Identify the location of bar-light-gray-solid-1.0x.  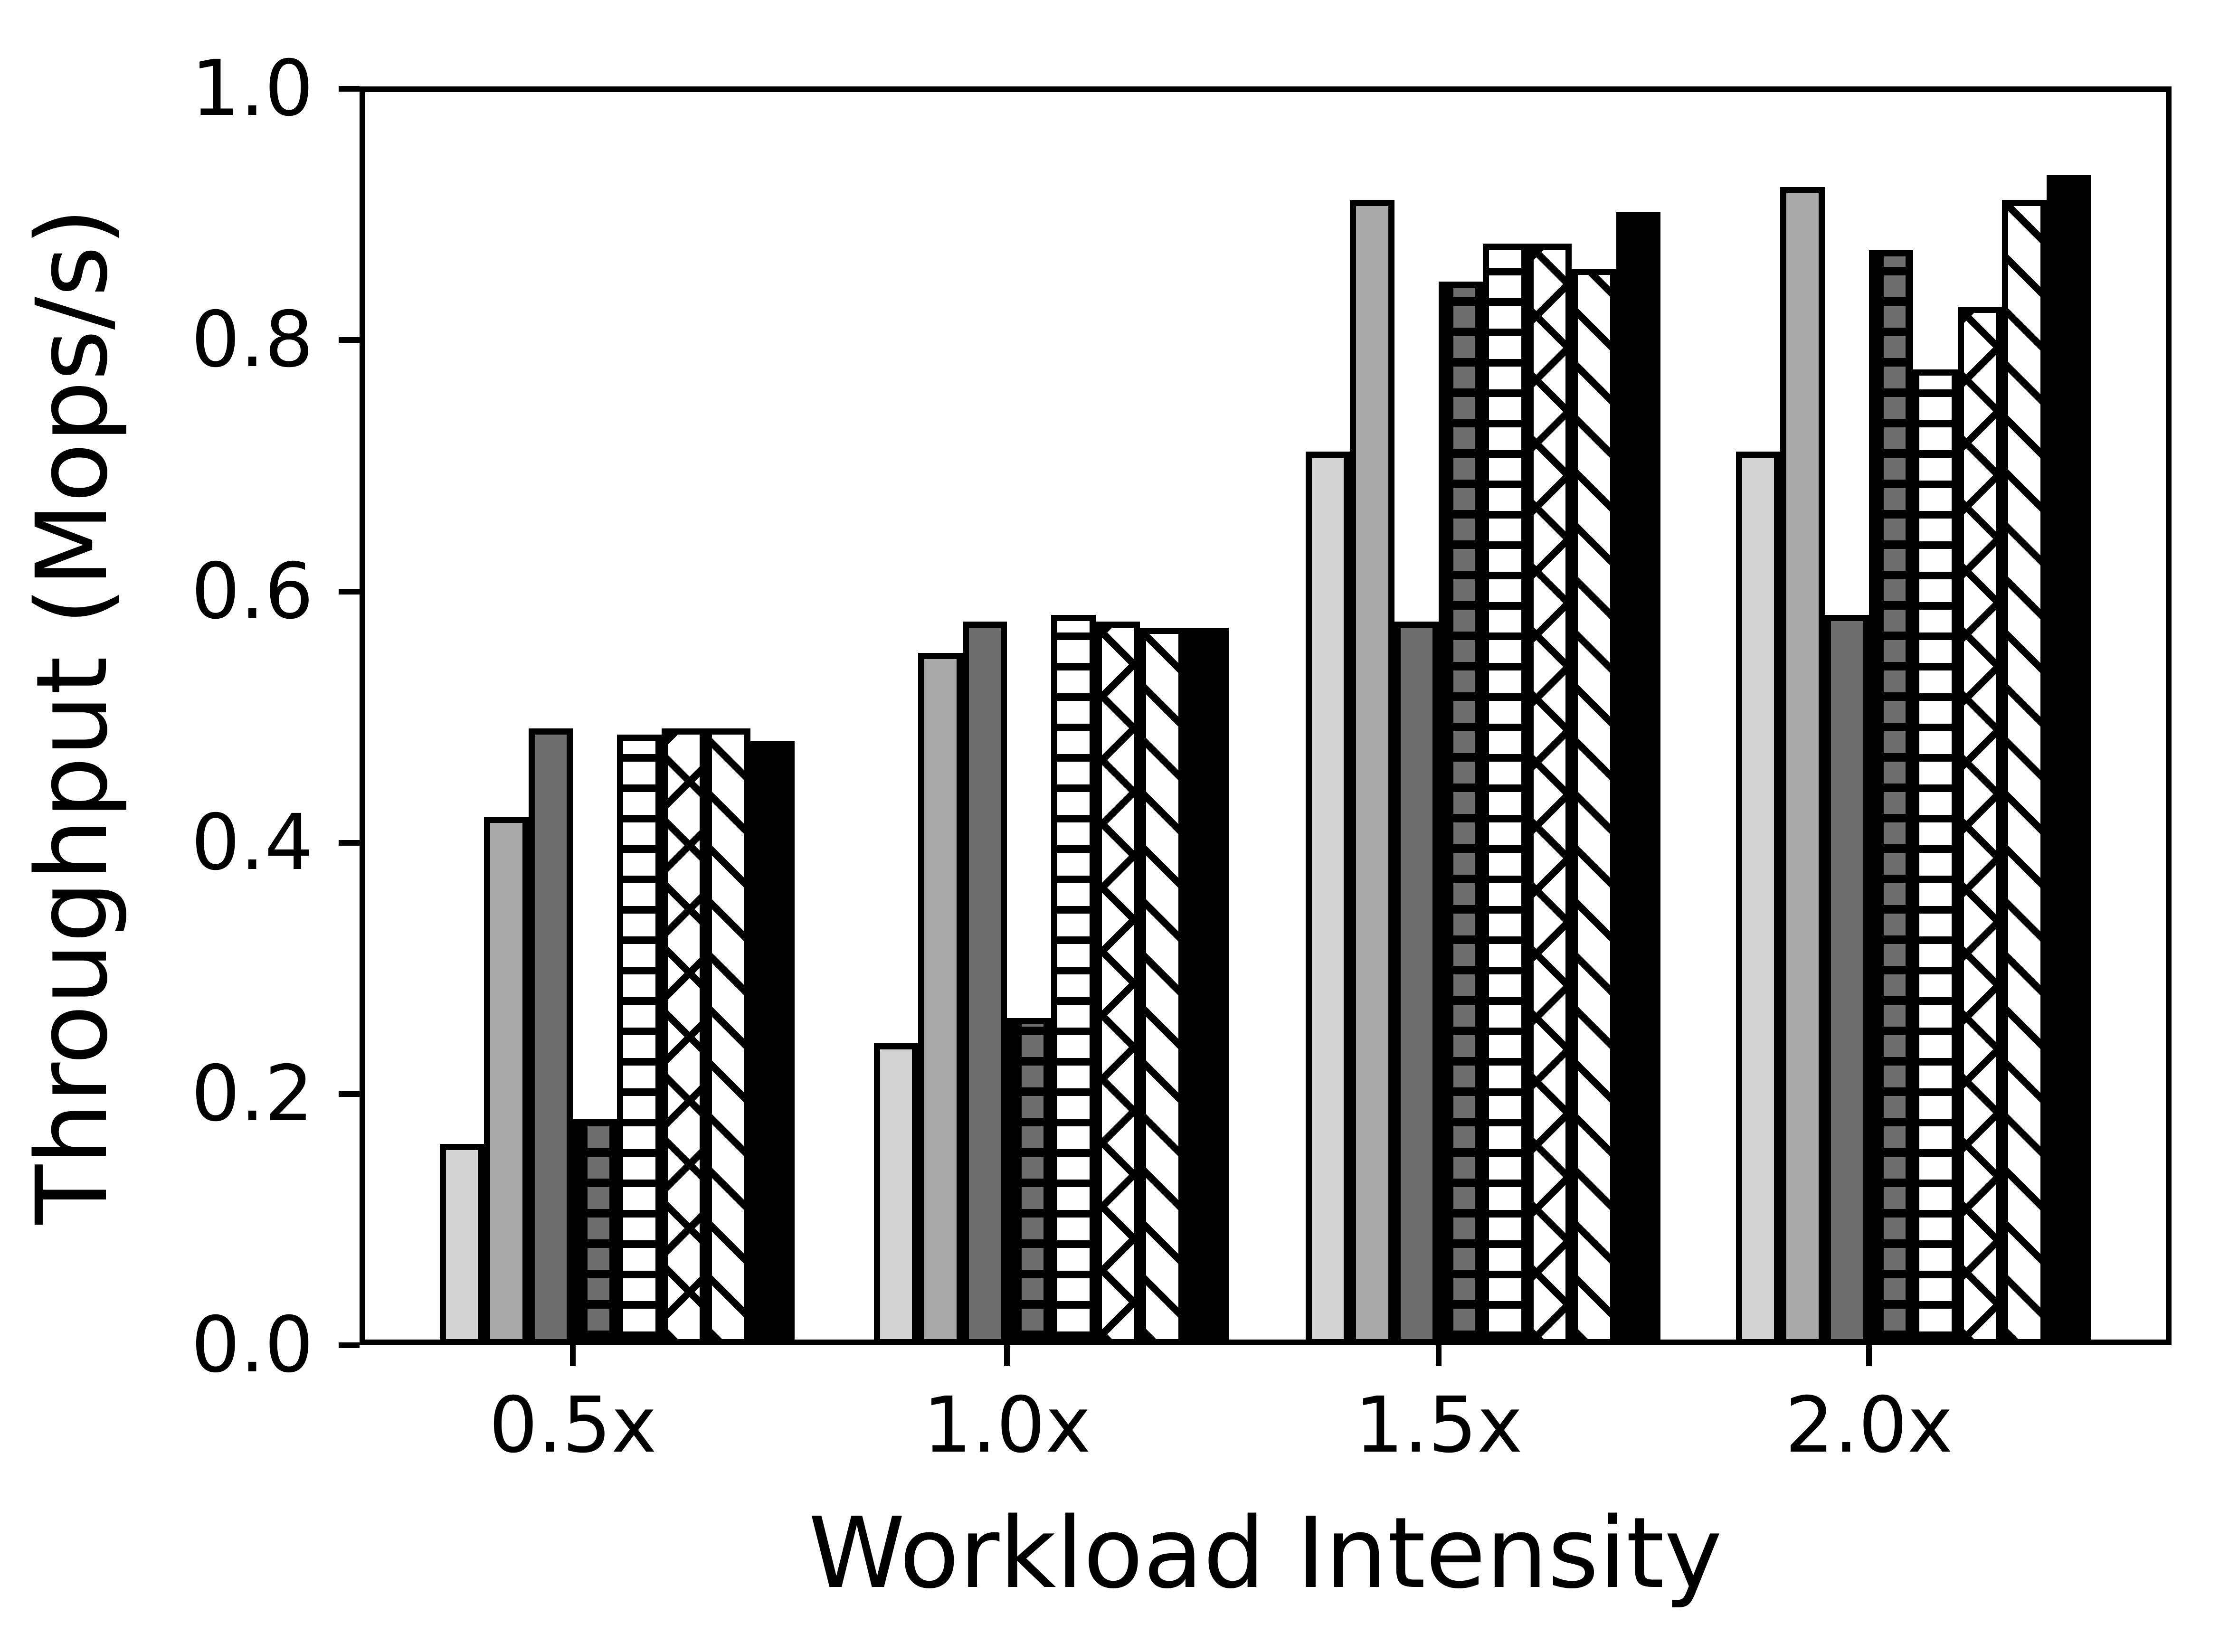
(896, 1194).